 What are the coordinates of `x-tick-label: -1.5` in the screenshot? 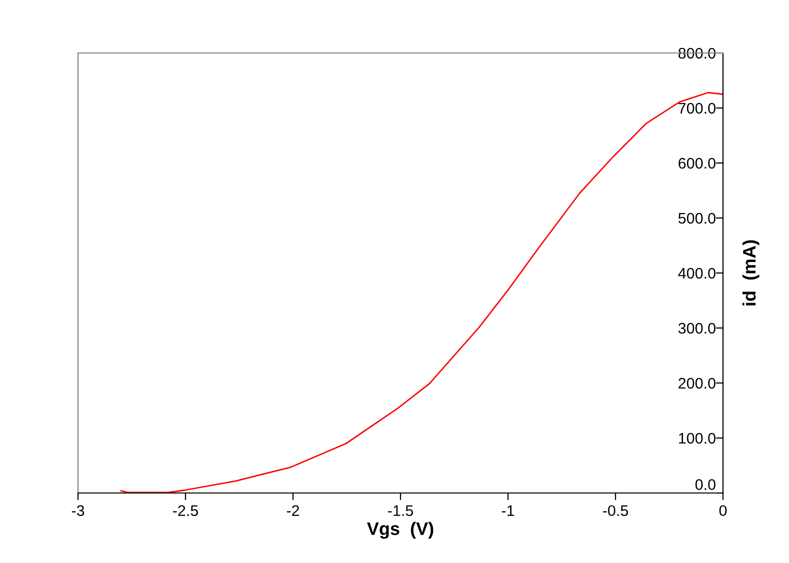 It's located at (401, 510).